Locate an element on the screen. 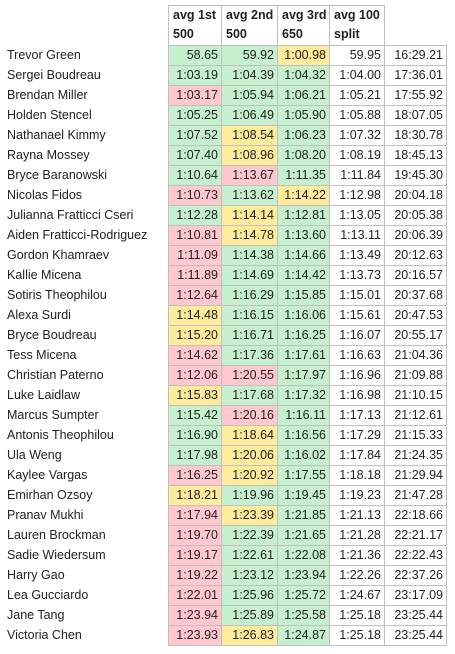  time-cell: 1:19.45 is located at coordinates (304, 496).